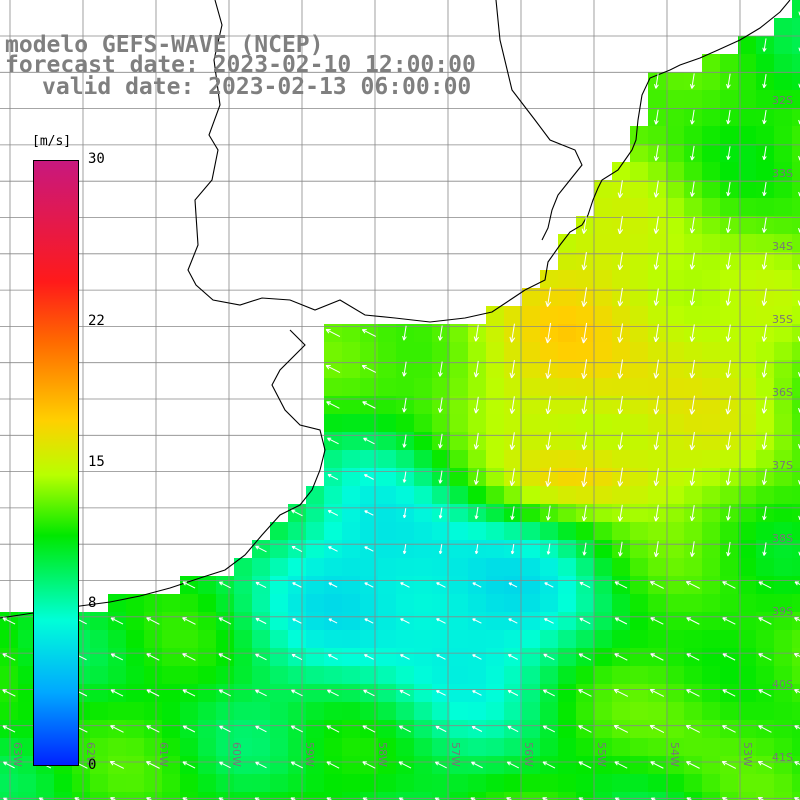 The width and height of the screenshot is (800, 800). I want to click on colorbar-tick-label: 15, so click(96, 462).